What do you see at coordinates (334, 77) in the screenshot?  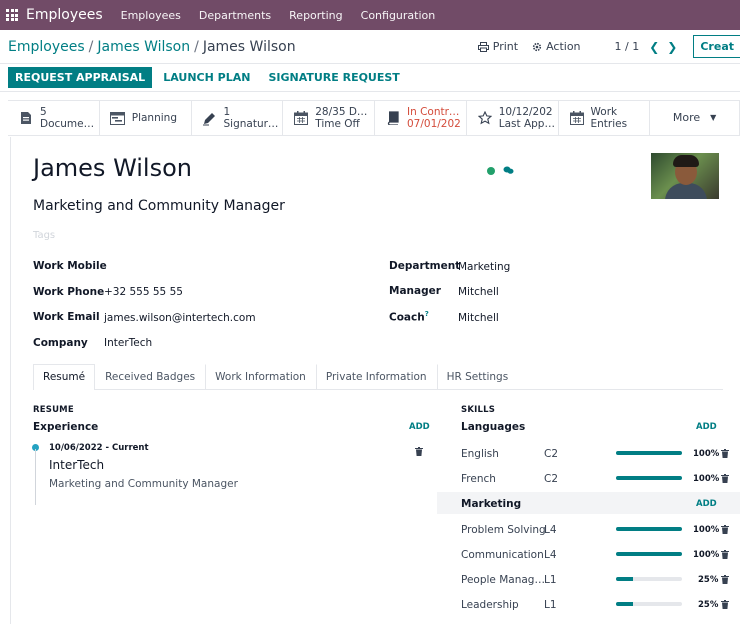 I see `signature-request-button: SIGNATURE REQUEST` at bounding box center [334, 77].